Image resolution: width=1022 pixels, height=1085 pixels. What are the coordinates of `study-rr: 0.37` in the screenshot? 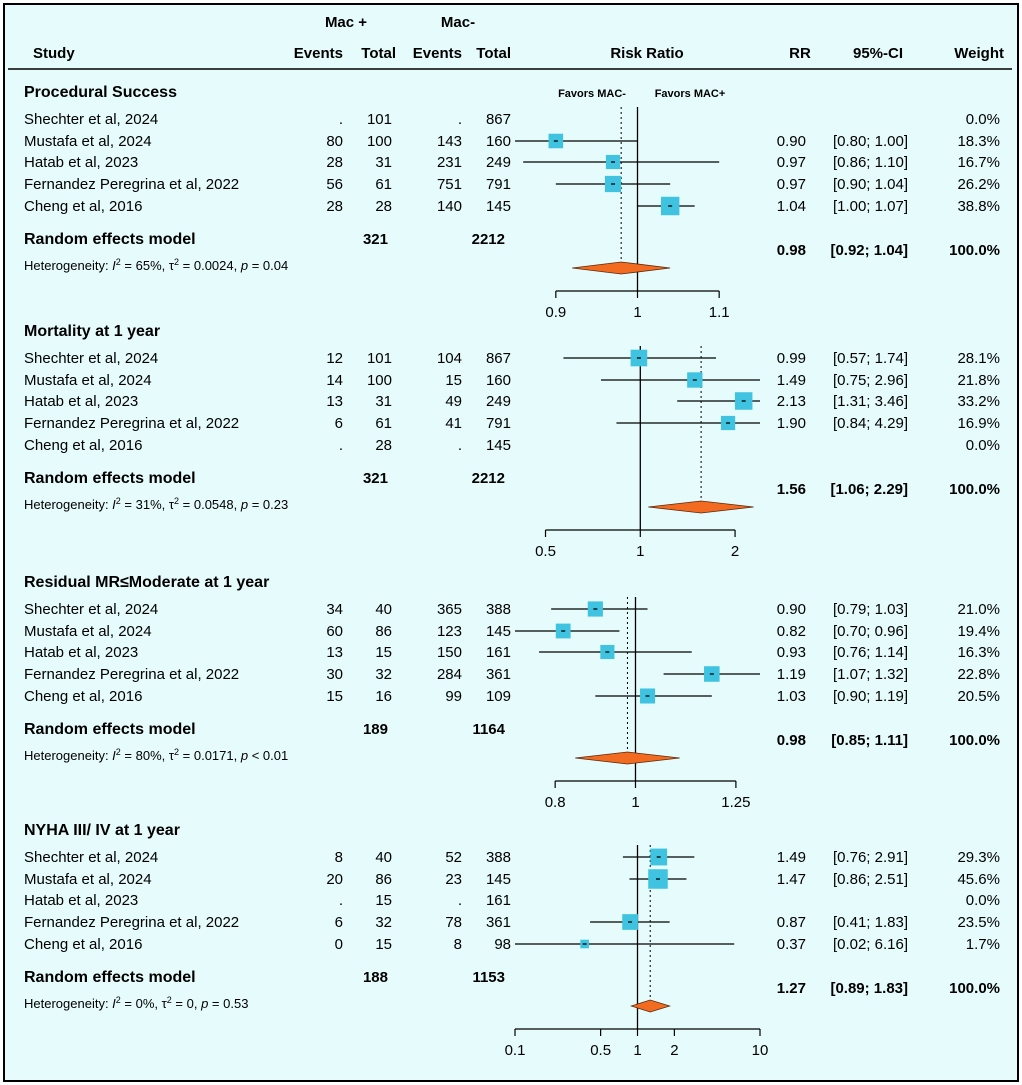 It's located at (791, 944).